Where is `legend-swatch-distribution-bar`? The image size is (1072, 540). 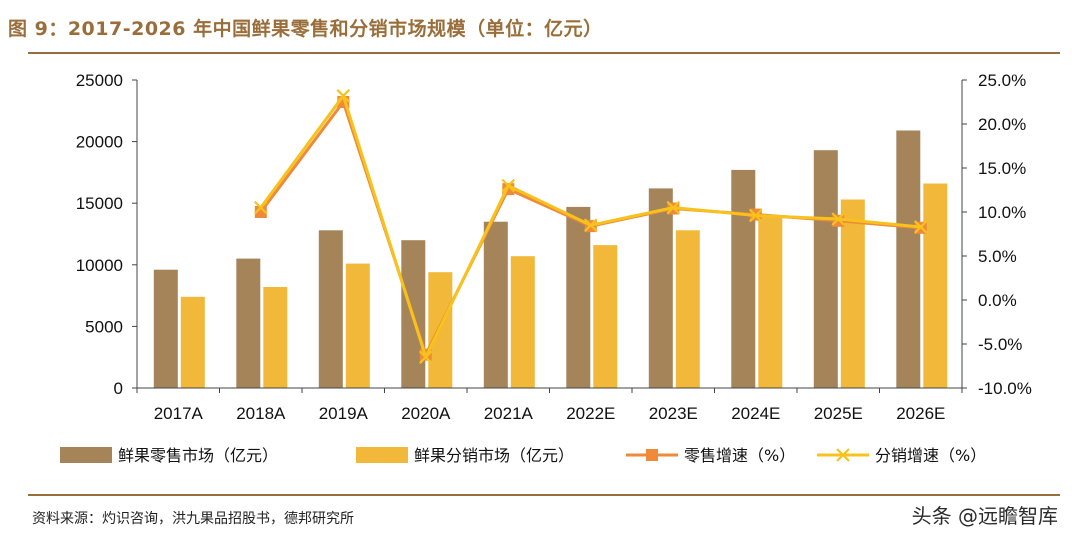
legend-swatch-distribution-bar is located at coordinates (382, 455).